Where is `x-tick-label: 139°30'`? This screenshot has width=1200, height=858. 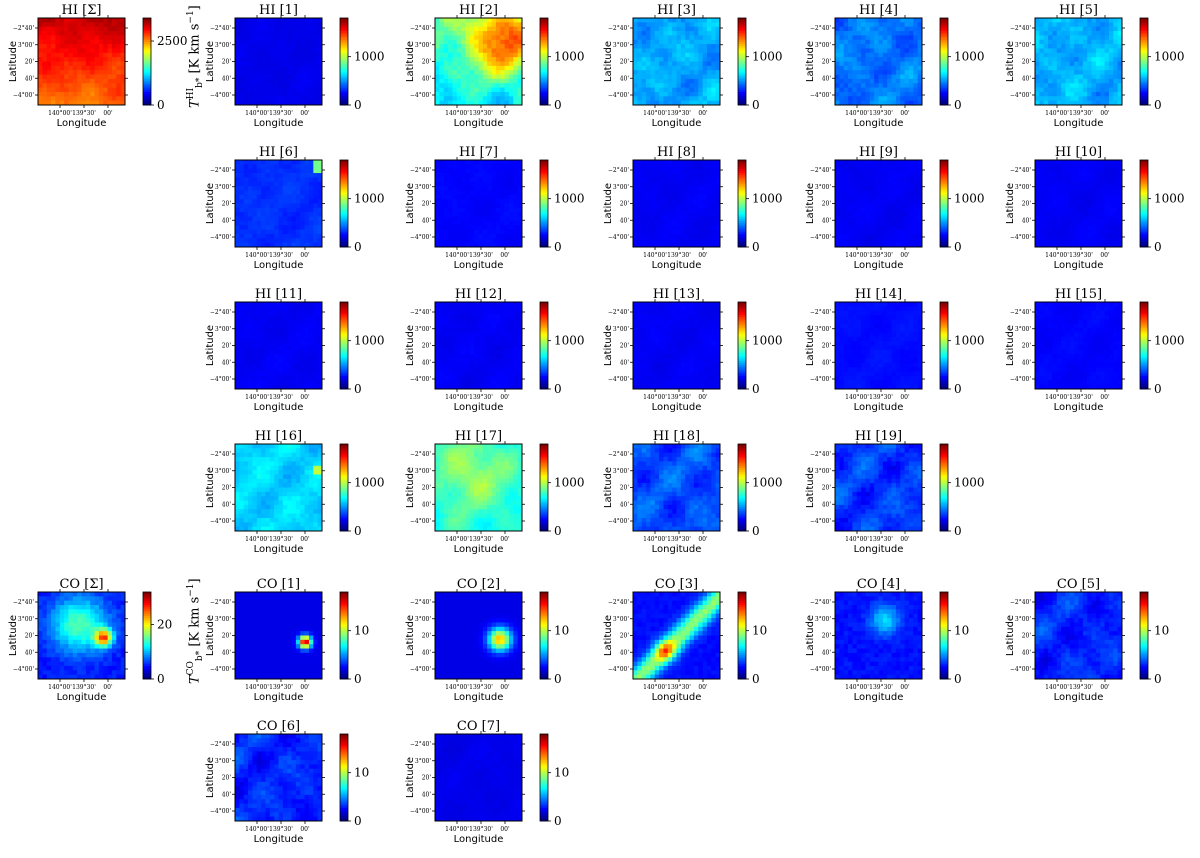
x-tick-label: 139°30' is located at coordinates (481, 255).